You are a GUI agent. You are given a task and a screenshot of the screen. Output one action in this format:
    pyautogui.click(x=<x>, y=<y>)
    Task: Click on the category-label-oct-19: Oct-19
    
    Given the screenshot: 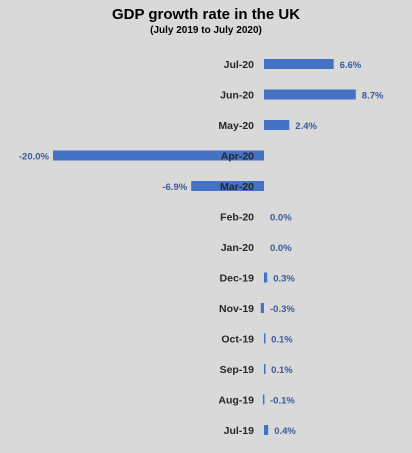 What is the action you would take?
    pyautogui.click(x=237, y=340)
    